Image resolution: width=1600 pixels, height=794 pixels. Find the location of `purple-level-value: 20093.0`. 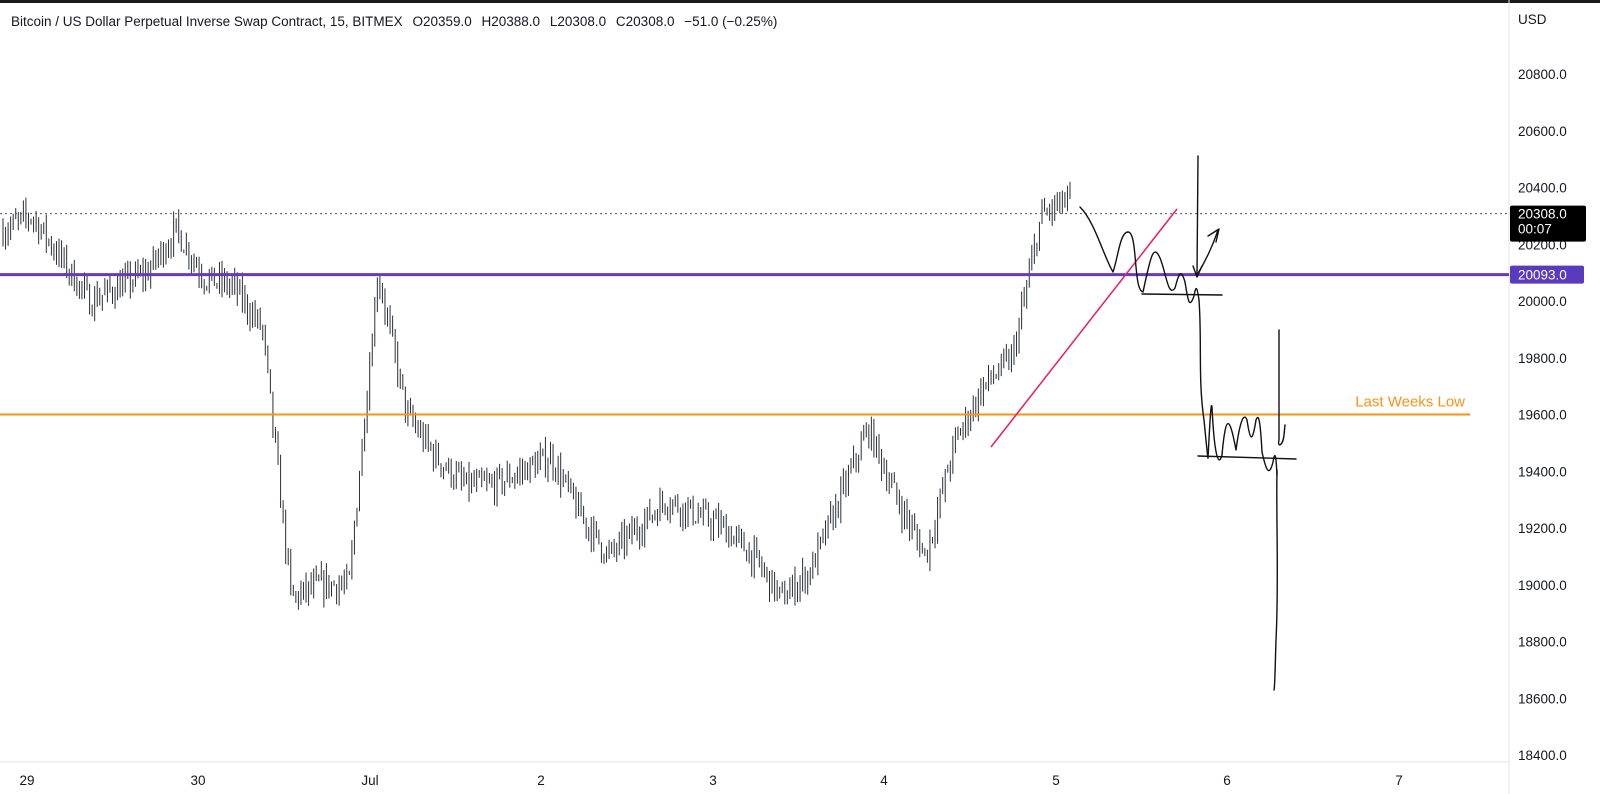

purple-level-value: 20093.0 is located at coordinates (1542, 275).